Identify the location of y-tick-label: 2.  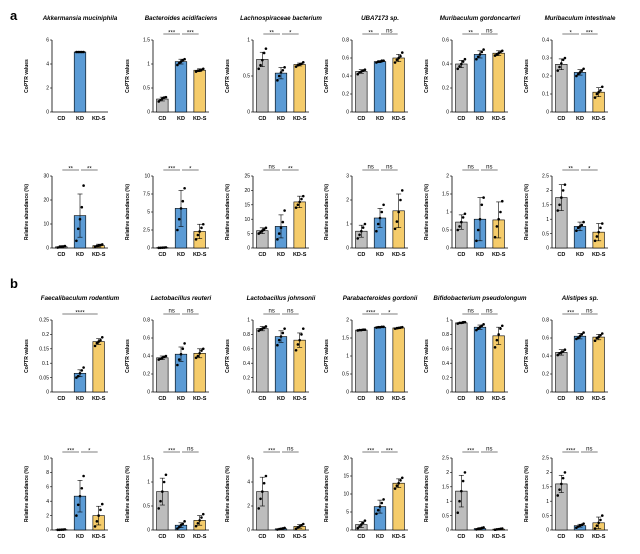
(248, 507).